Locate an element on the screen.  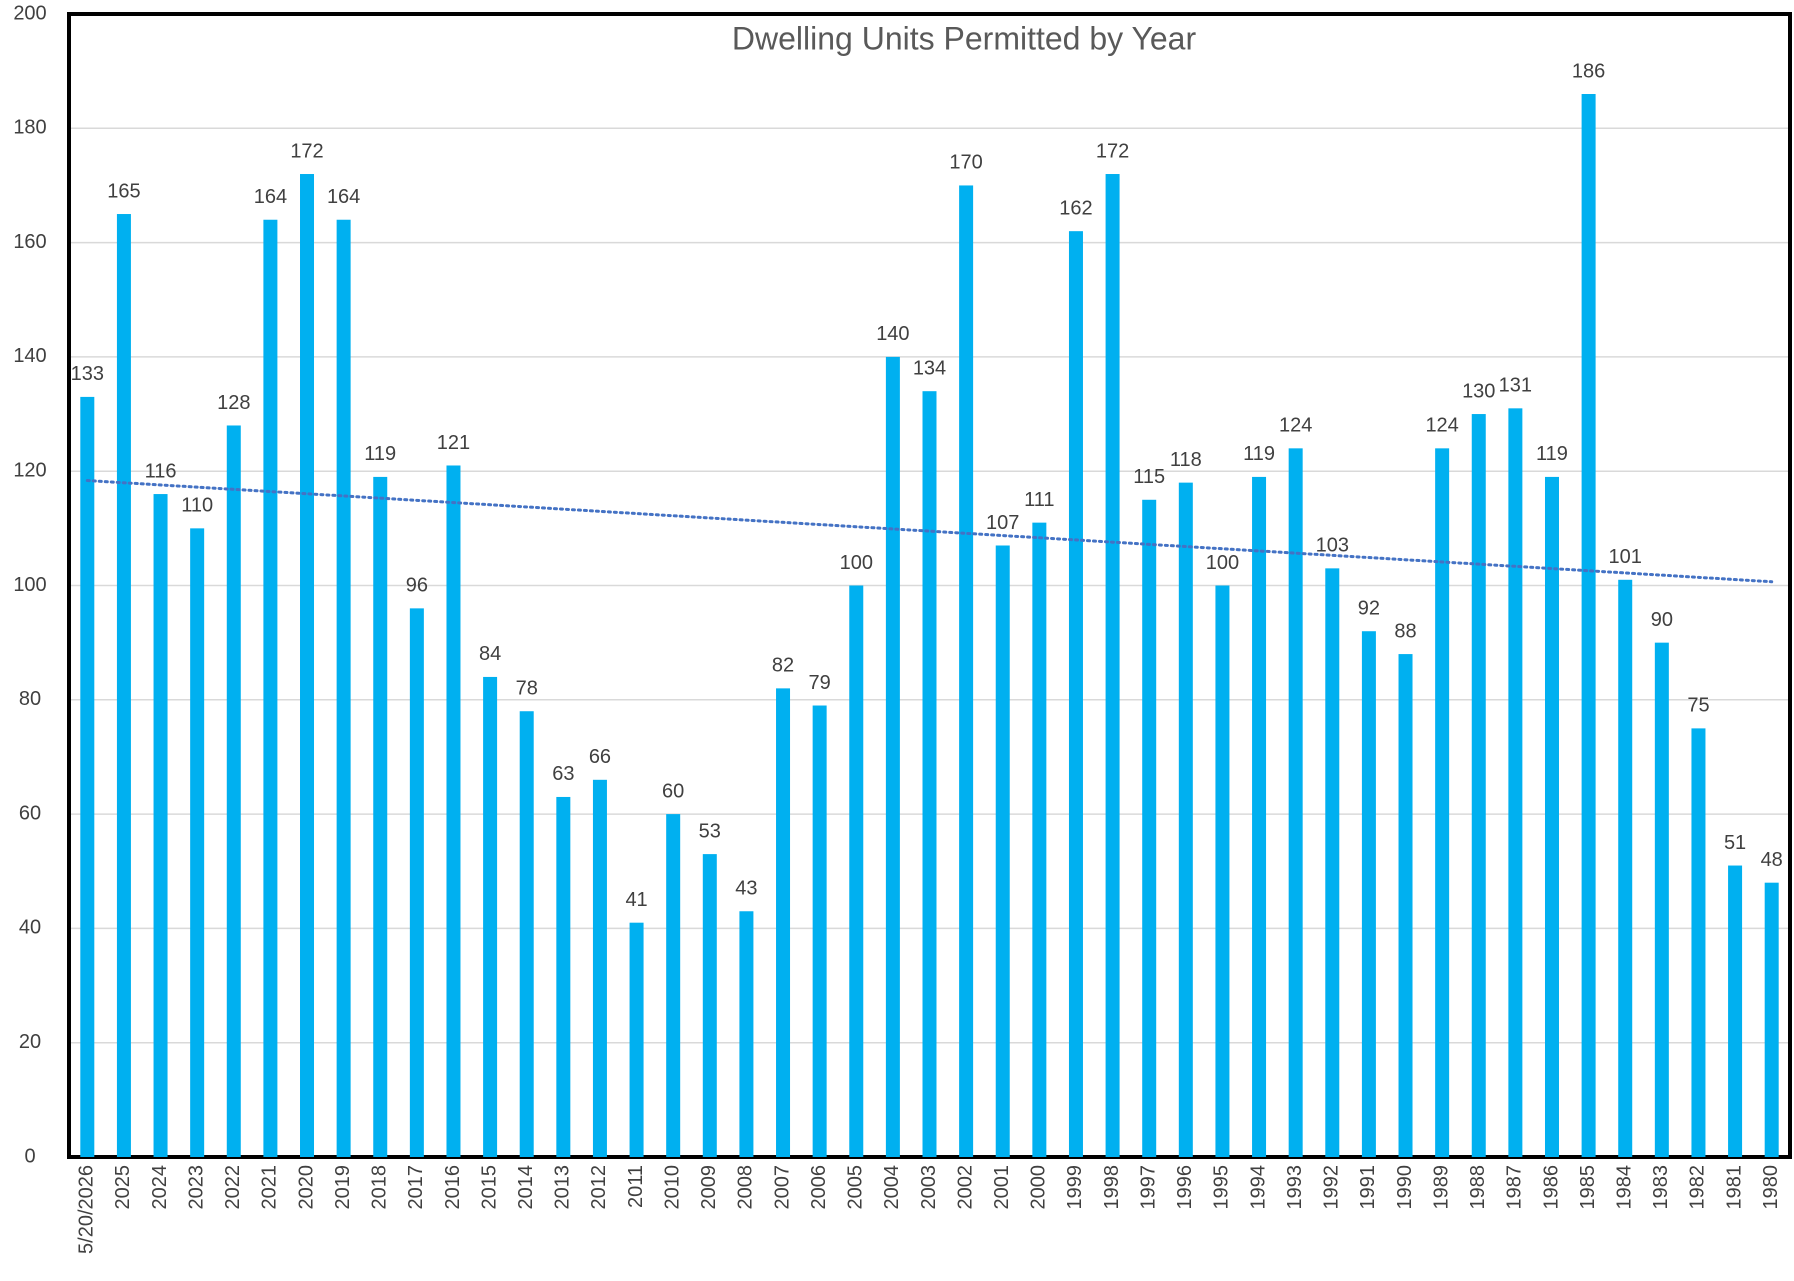
x-tick-label: 2016 is located at coordinates (453, 1187).